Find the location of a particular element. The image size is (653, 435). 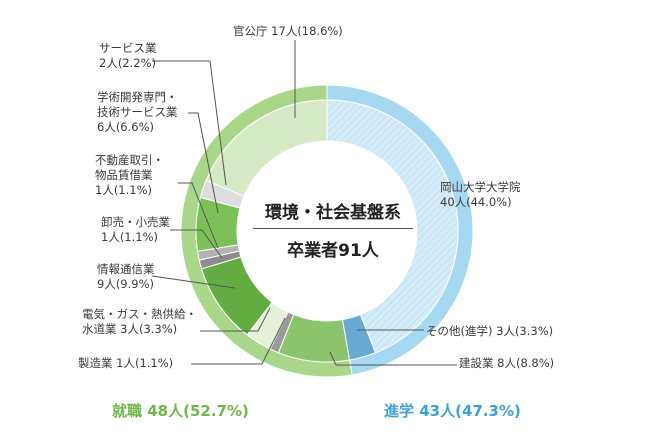

slice-label-3: 製造業 1人(1.1%) is located at coordinates (125, 363).